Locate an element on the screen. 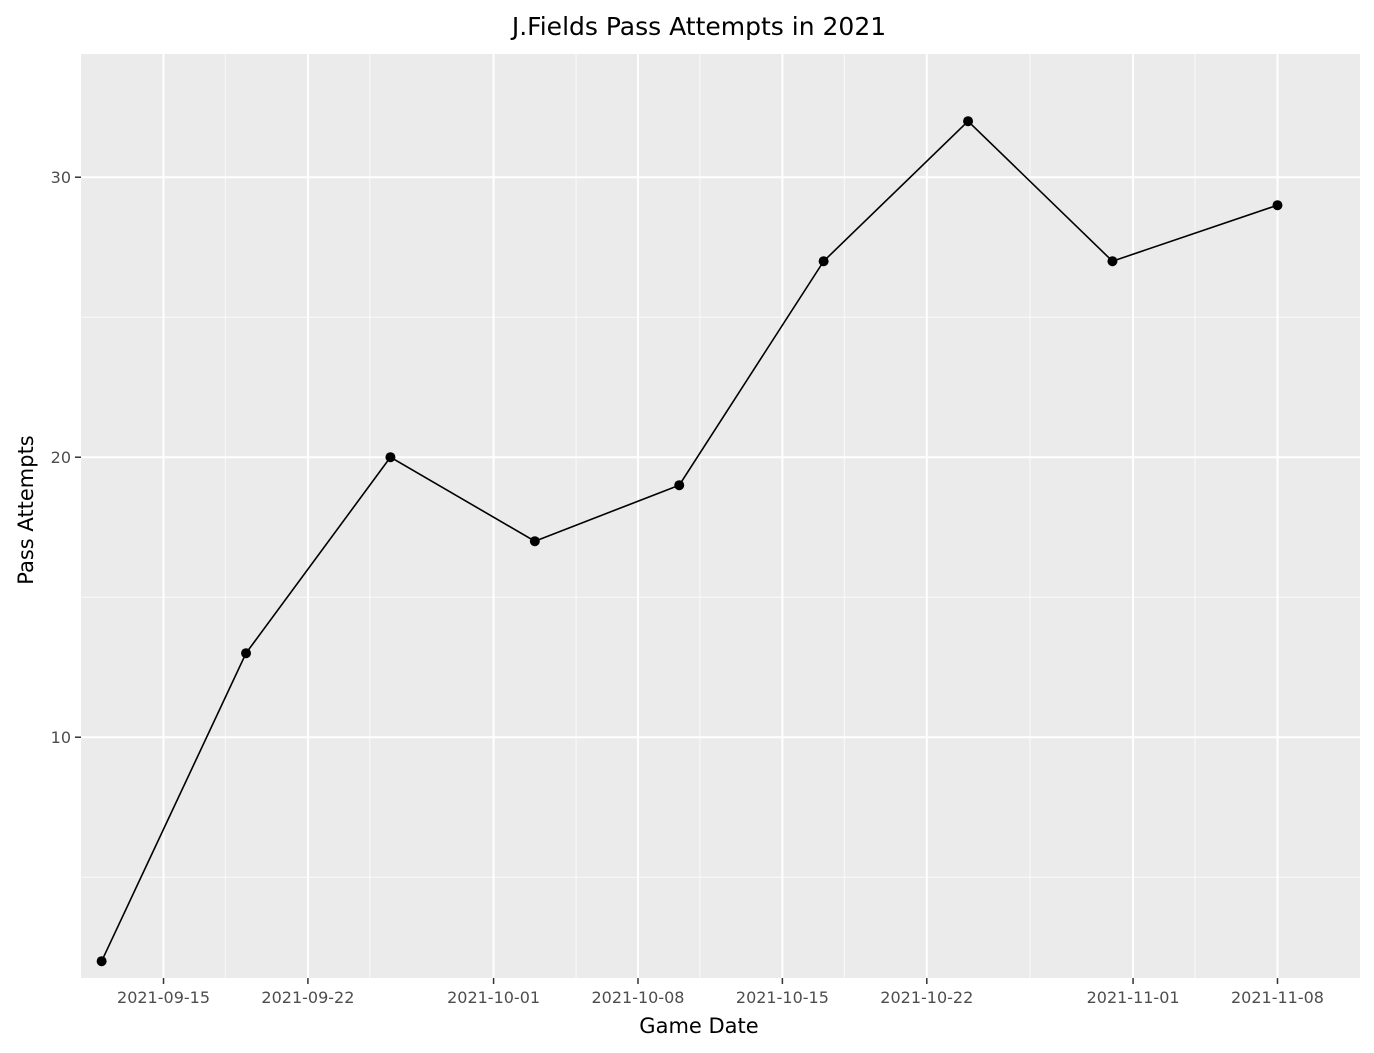  x-tick-label: 2021-10-01 is located at coordinates (493, 997).